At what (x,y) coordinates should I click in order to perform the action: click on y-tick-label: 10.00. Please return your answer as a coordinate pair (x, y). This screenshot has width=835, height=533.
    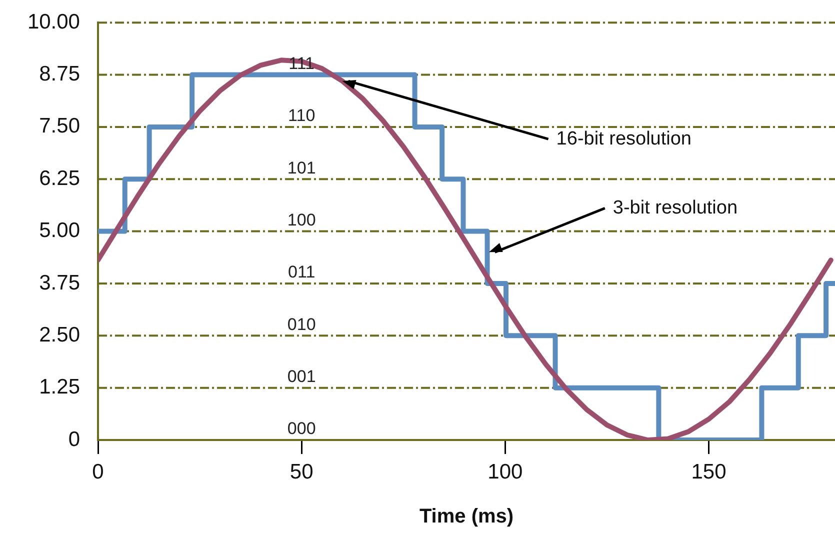
    Looking at the image, I should click on (53, 22).